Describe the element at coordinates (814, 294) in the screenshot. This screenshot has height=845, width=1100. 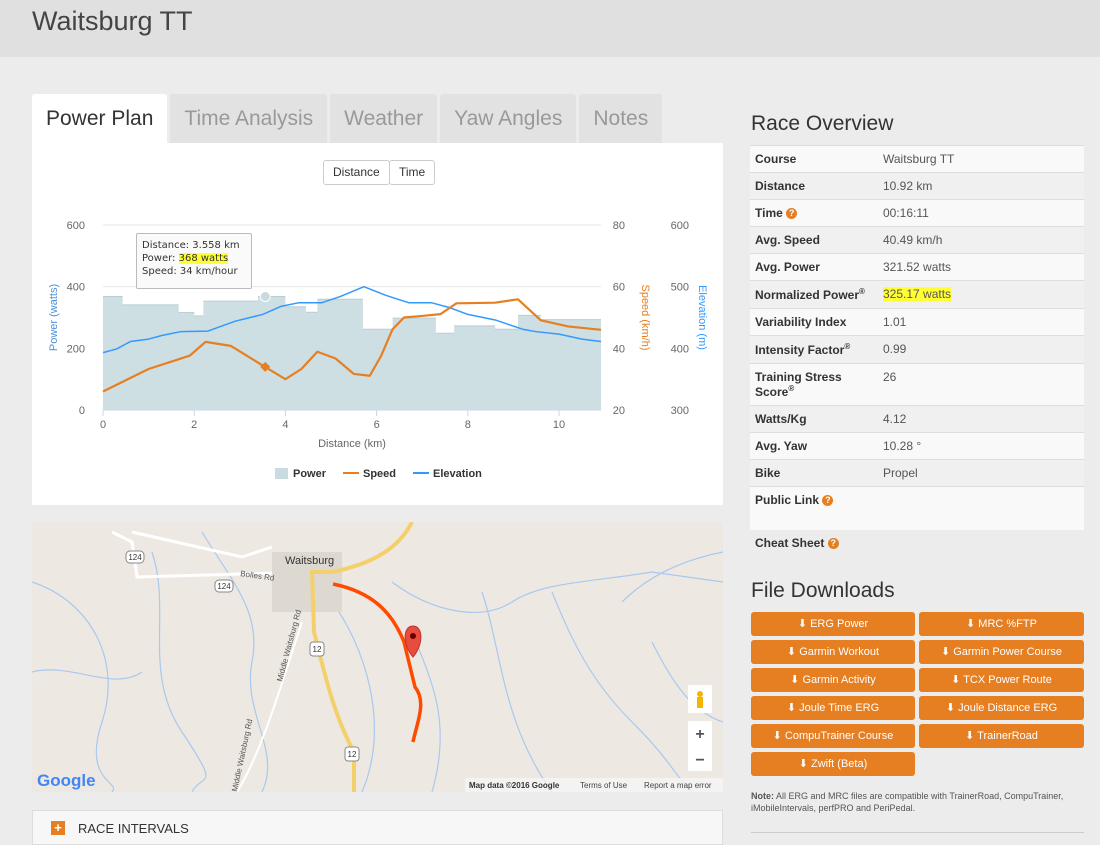
I see `overview-key: Normalized Power®` at that location.